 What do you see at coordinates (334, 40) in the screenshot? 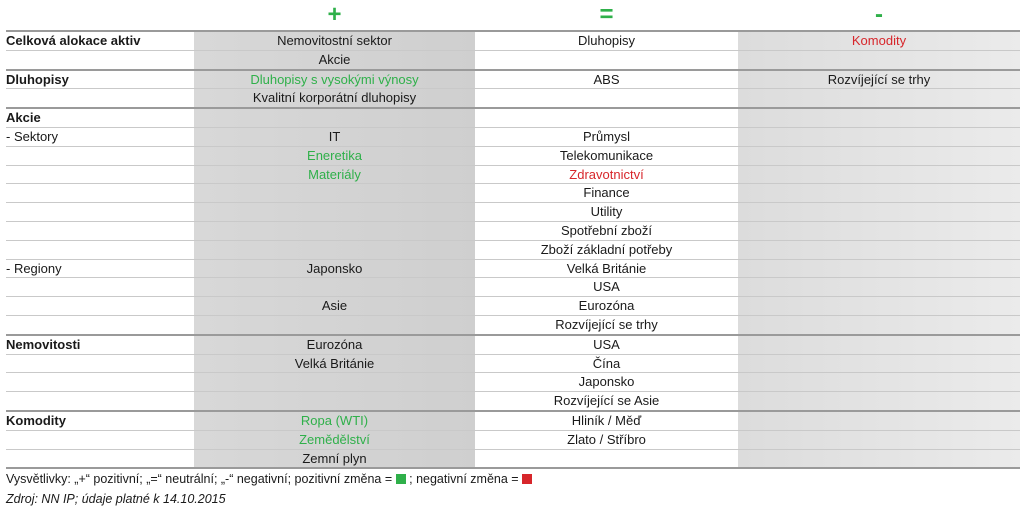
I see `positive-cell: Nemovitostní sektor` at bounding box center [334, 40].